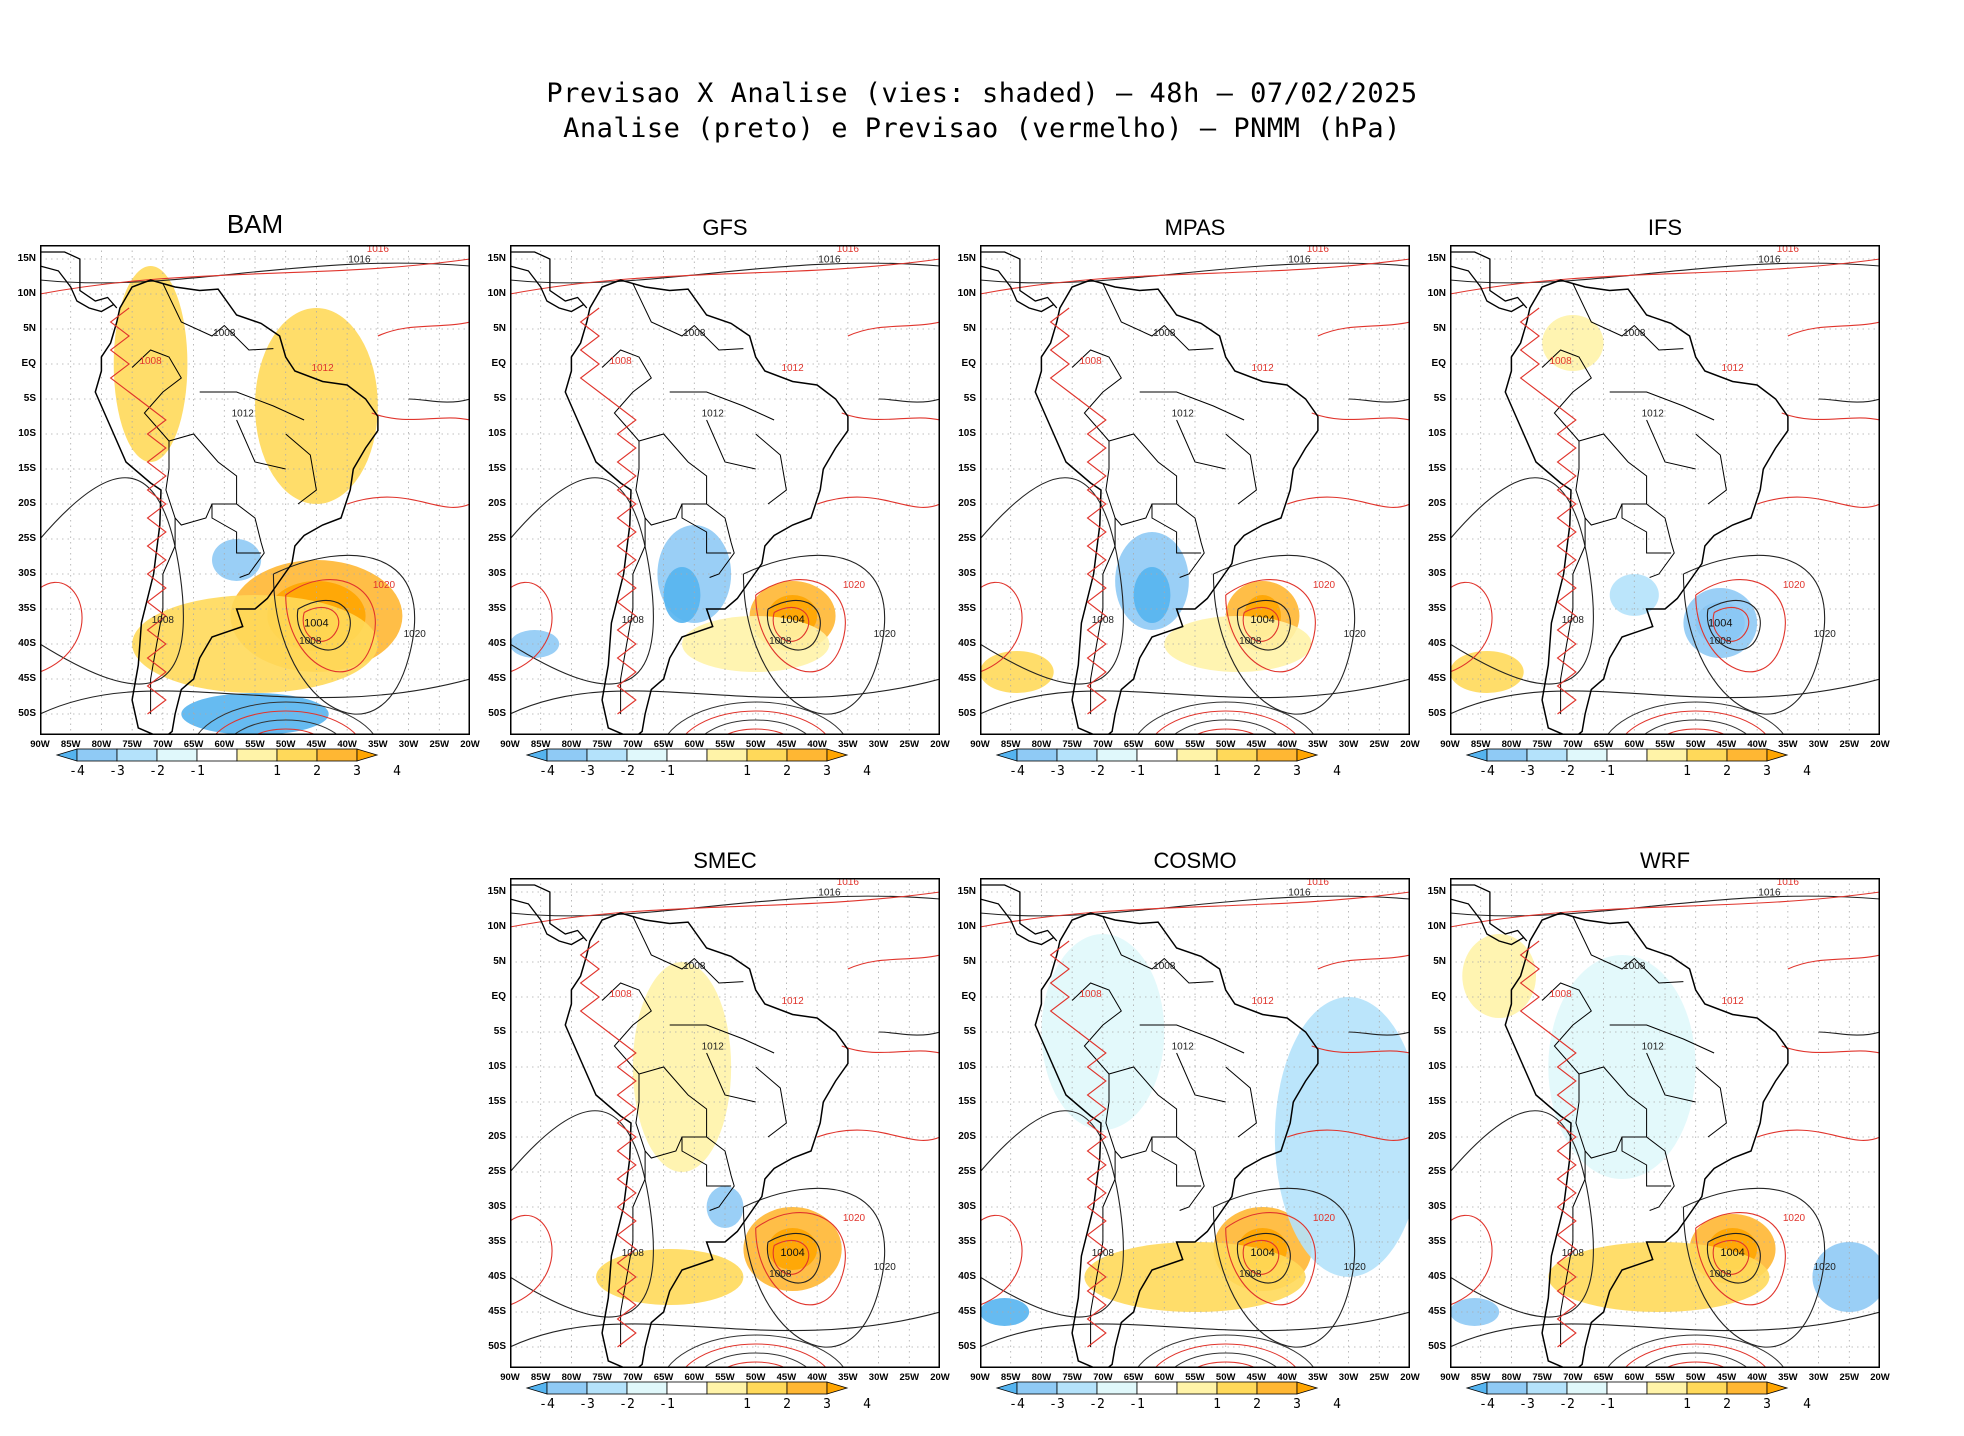  I want to click on lon-tick-label: 50W, so click(1695, 744).